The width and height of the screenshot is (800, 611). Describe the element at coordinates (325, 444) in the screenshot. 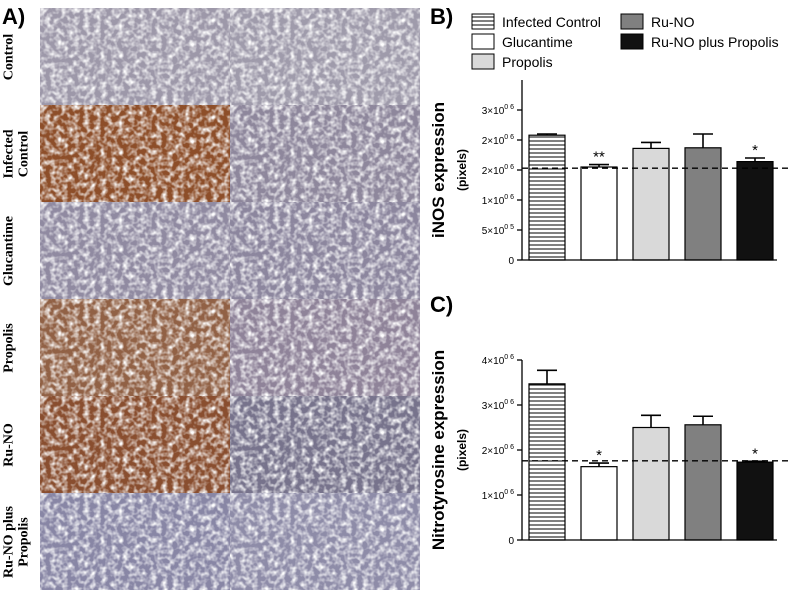

I see `micrograph-5-right` at that location.